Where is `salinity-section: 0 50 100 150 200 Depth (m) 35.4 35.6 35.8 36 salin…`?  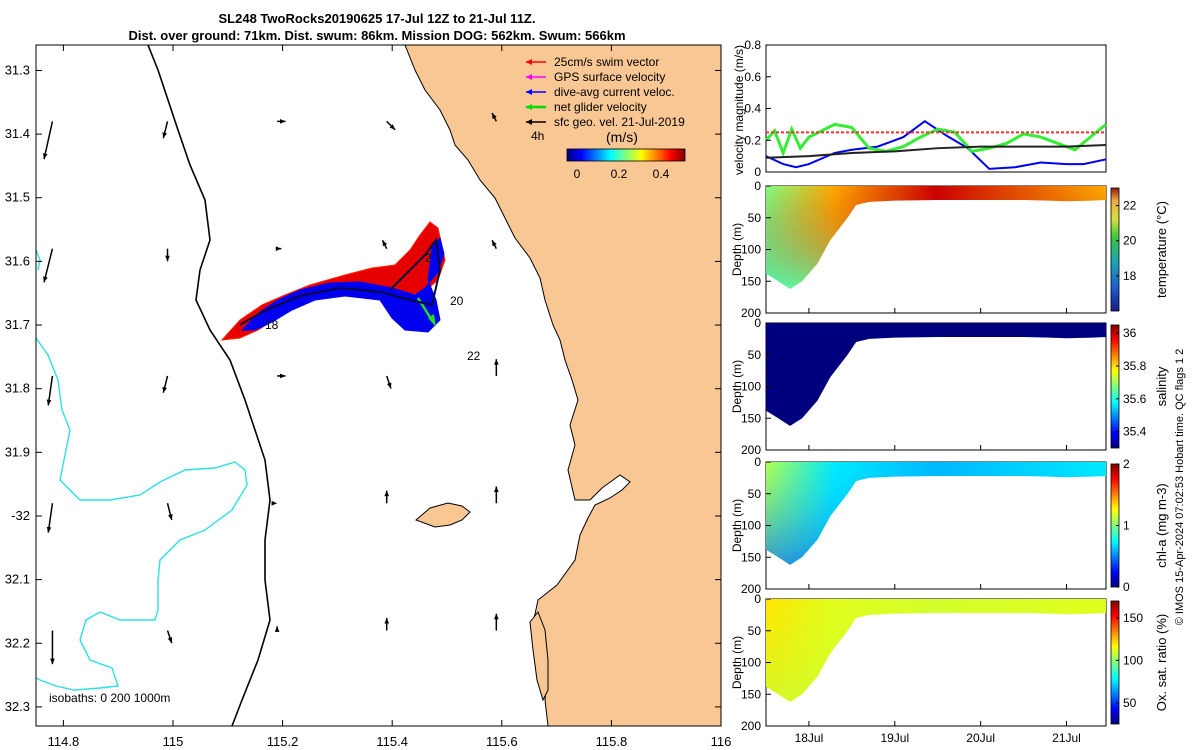 salinity-section: 0 50 100 150 200 Depth (m) 35.4 35.6 35.8 36 salin… is located at coordinates (949, 386).